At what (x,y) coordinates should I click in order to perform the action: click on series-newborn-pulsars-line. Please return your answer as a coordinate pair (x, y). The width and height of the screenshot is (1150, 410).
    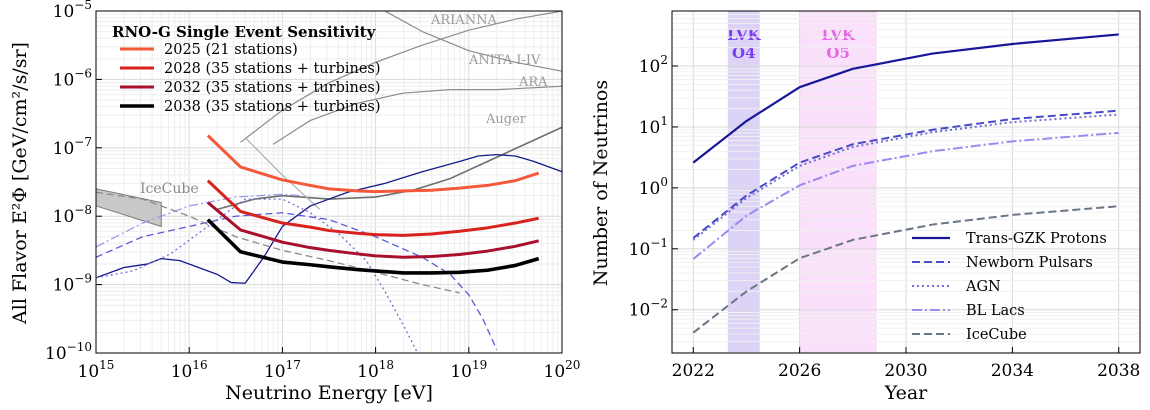
    Looking at the image, I should click on (905, 174).